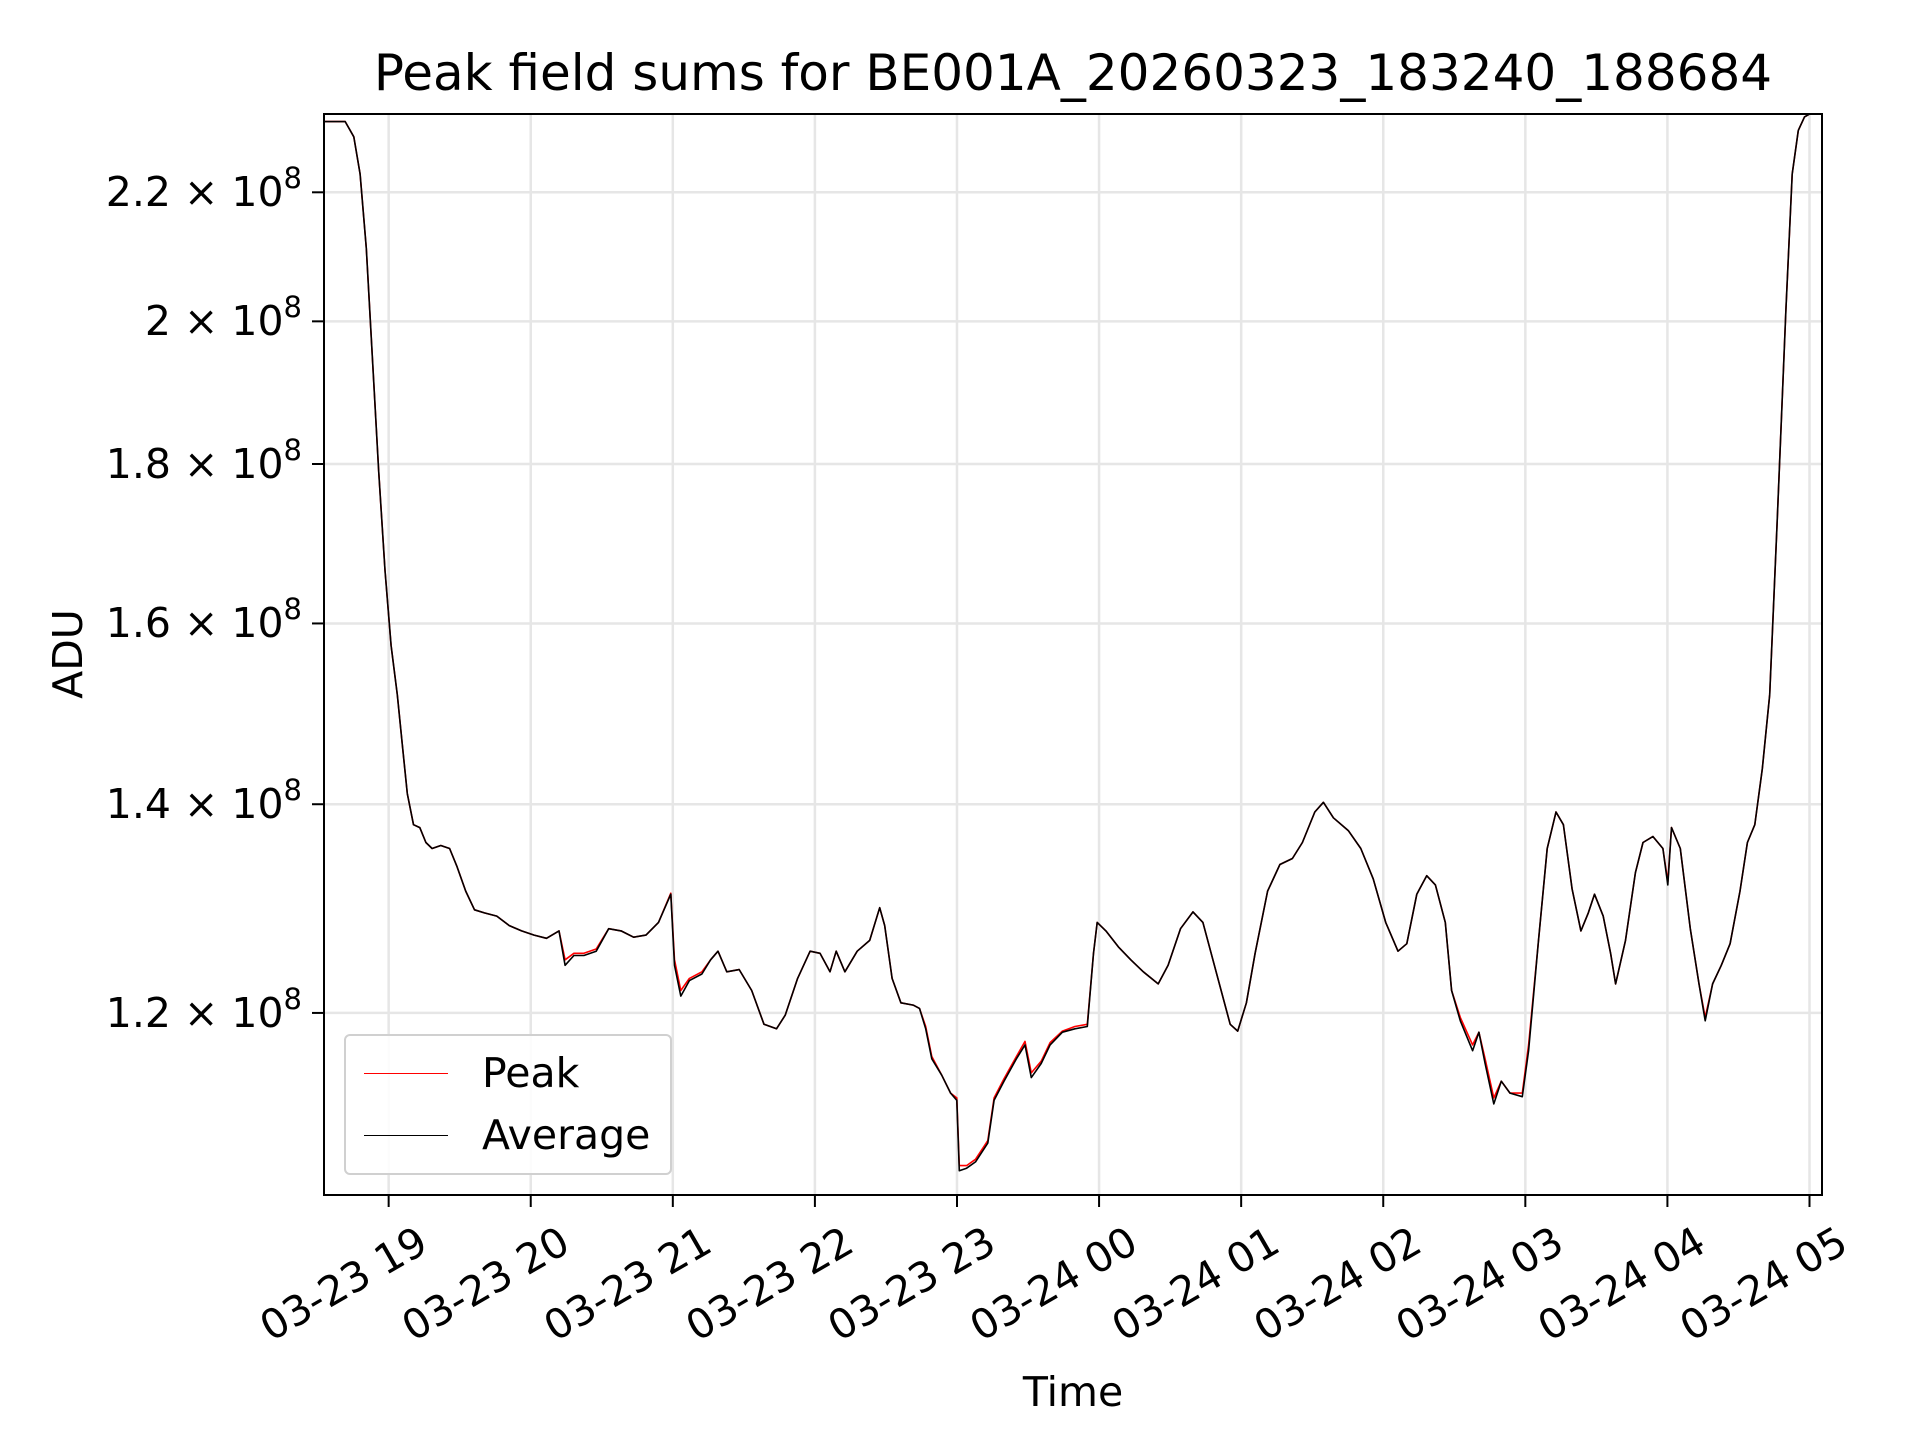 This screenshot has height=1440, width=1920. I want to click on y-tick-label: 1.8 × 10⁸, so click(203, 461).